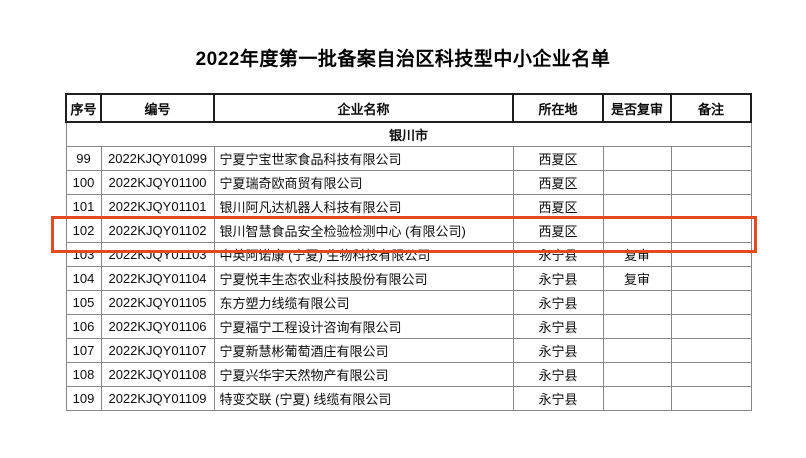 The width and height of the screenshot is (806, 458). Describe the element at coordinates (157, 206) in the screenshot. I see `code-cell: 2022KJQY01101` at that location.